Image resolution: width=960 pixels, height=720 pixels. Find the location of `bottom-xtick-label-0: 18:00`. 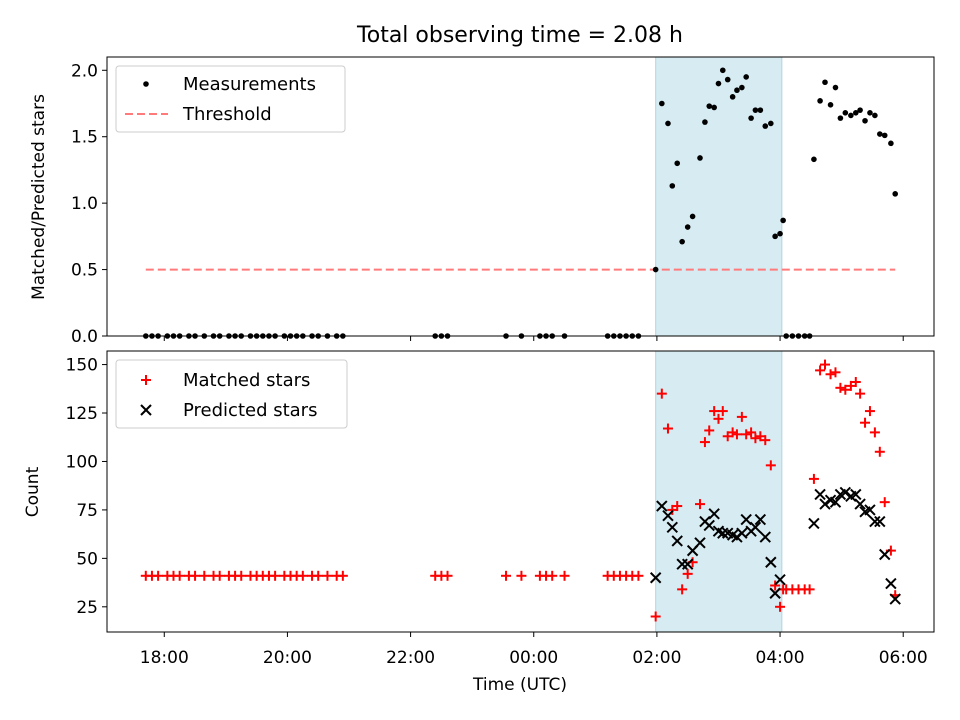

bottom-xtick-label-0: 18:00 is located at coordinates (164, 658).